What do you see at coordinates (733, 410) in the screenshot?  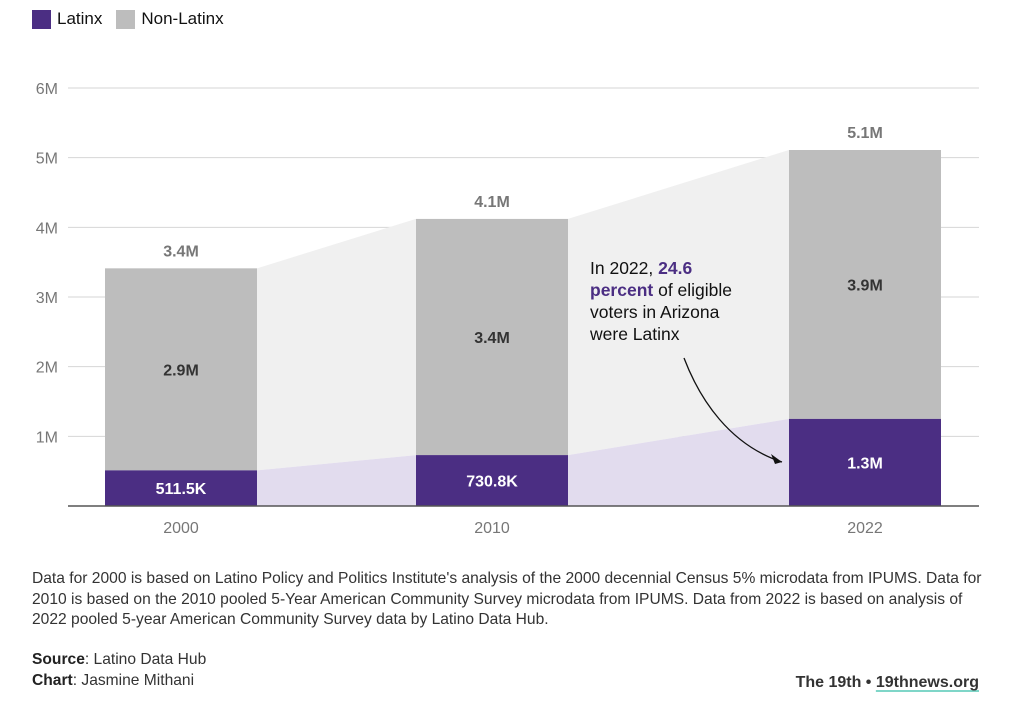 I see `annotation-arrow` at bounding box center [733, 410].